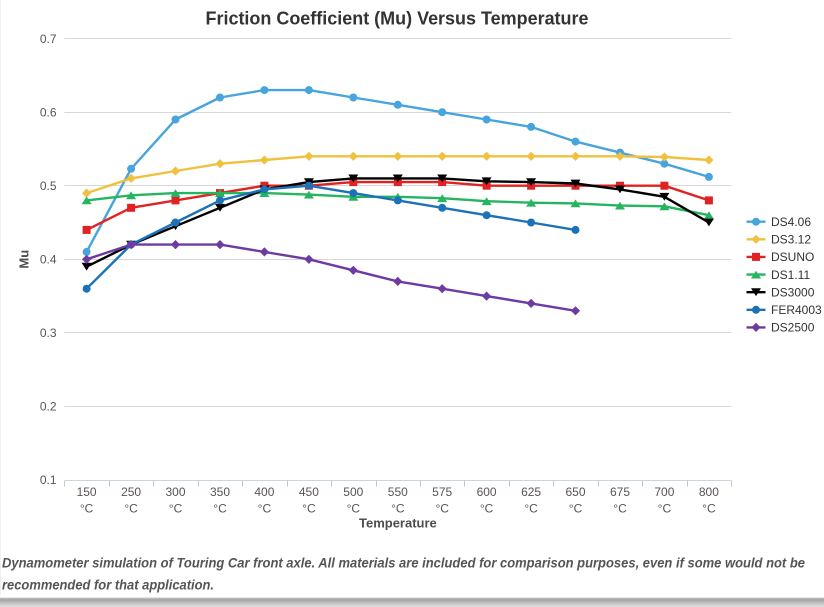 This screenshot has width=824, height=607. I want to click on svg-text: DS4.06, so click(791, 222).